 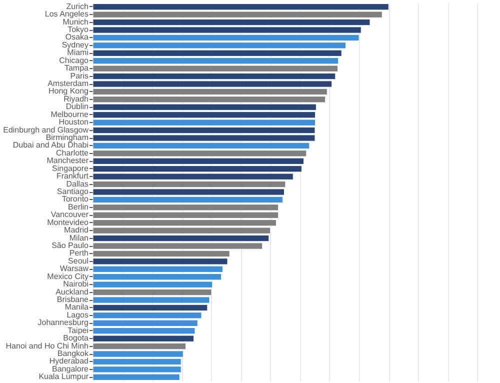 I want to click on y-tick-label: Hong Kong, so click(x=68, y=91).